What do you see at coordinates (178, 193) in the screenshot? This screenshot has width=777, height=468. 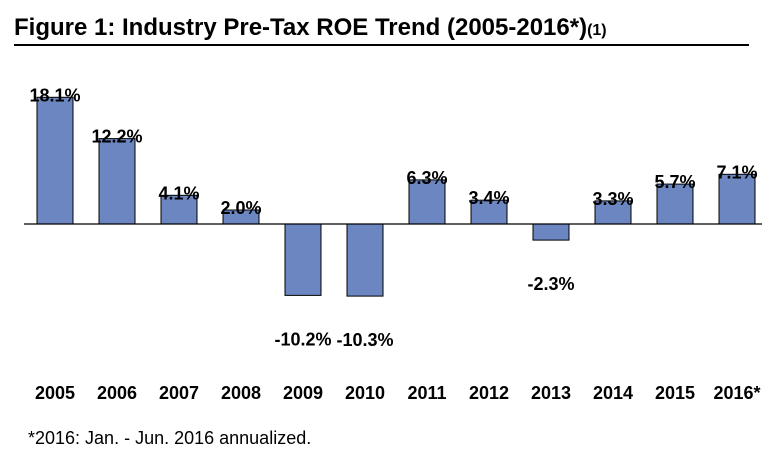 I see `data-label-2007: 4.1%` at bounding box center [178, 193].